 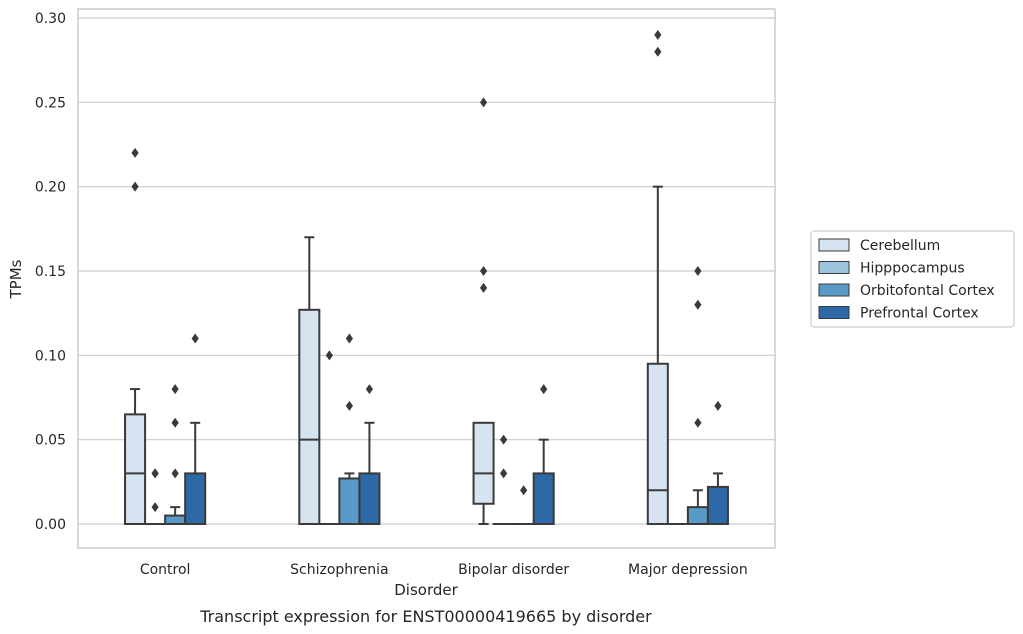 What do you see at coordinates (50, 103) in the screenshot?
I see `y-tick-label: 0.25` at bounding box center [50, 103].